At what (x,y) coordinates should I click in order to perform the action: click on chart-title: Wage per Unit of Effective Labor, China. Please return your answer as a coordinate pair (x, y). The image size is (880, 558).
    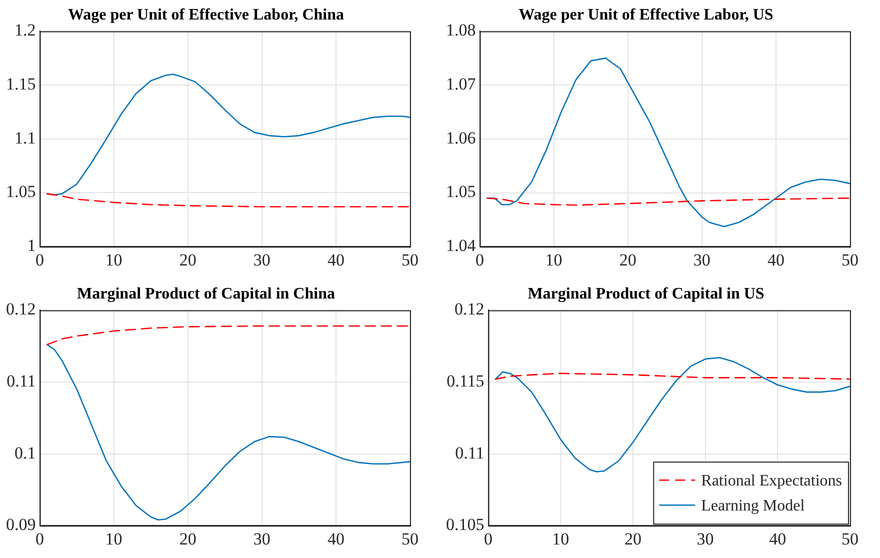
    Looking at the image, I should click on (206, 15).